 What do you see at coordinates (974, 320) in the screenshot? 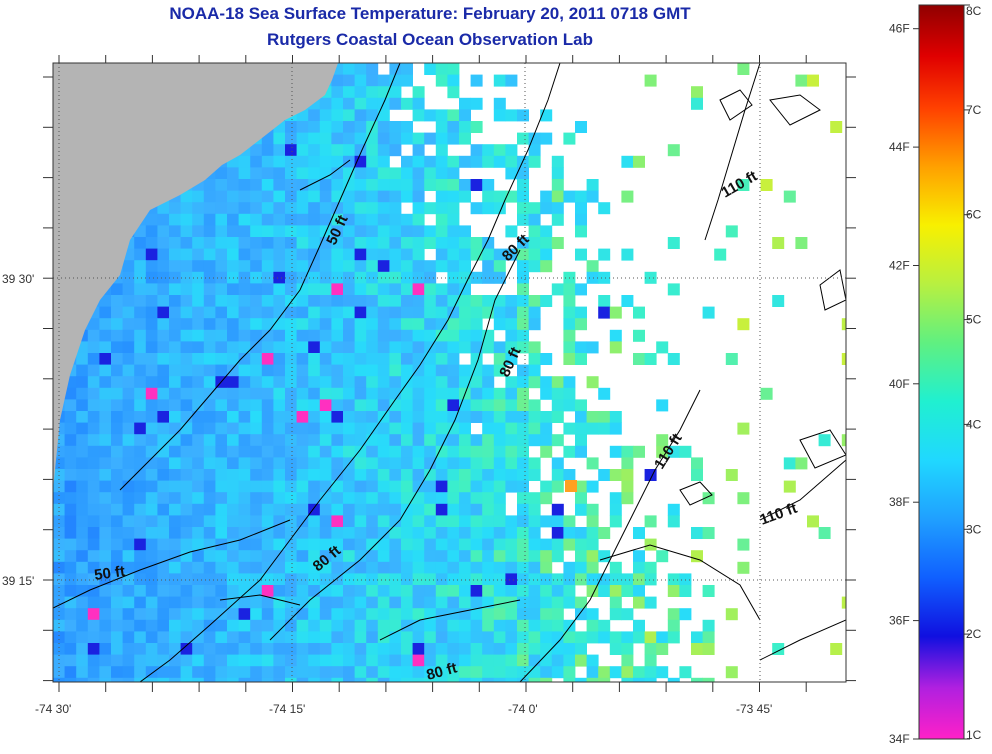
I see `color-scale-celsius-label: 5C` at bounding box center [974, 320].